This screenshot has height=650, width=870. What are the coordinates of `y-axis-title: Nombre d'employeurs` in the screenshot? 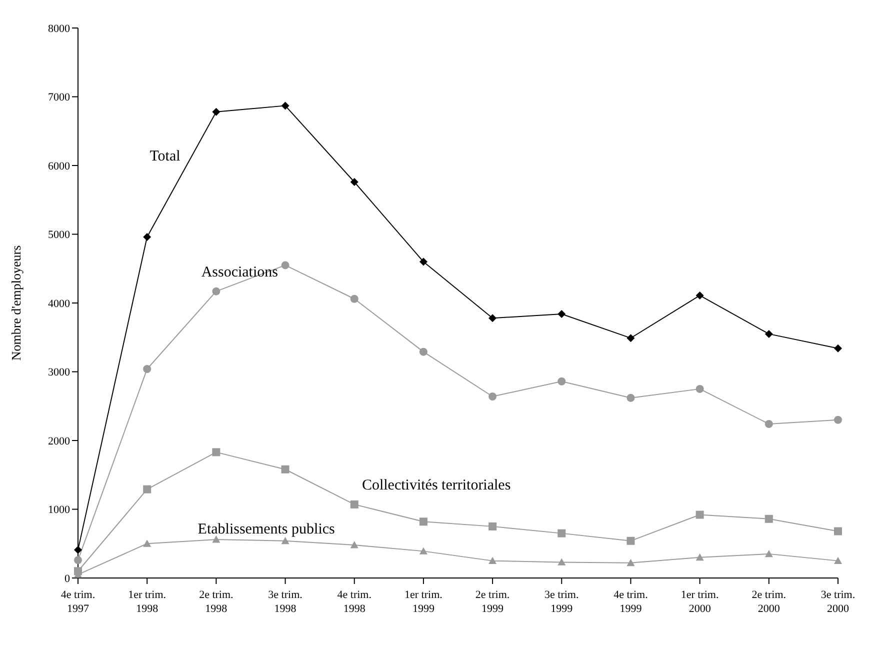 It's located at (16, 303).